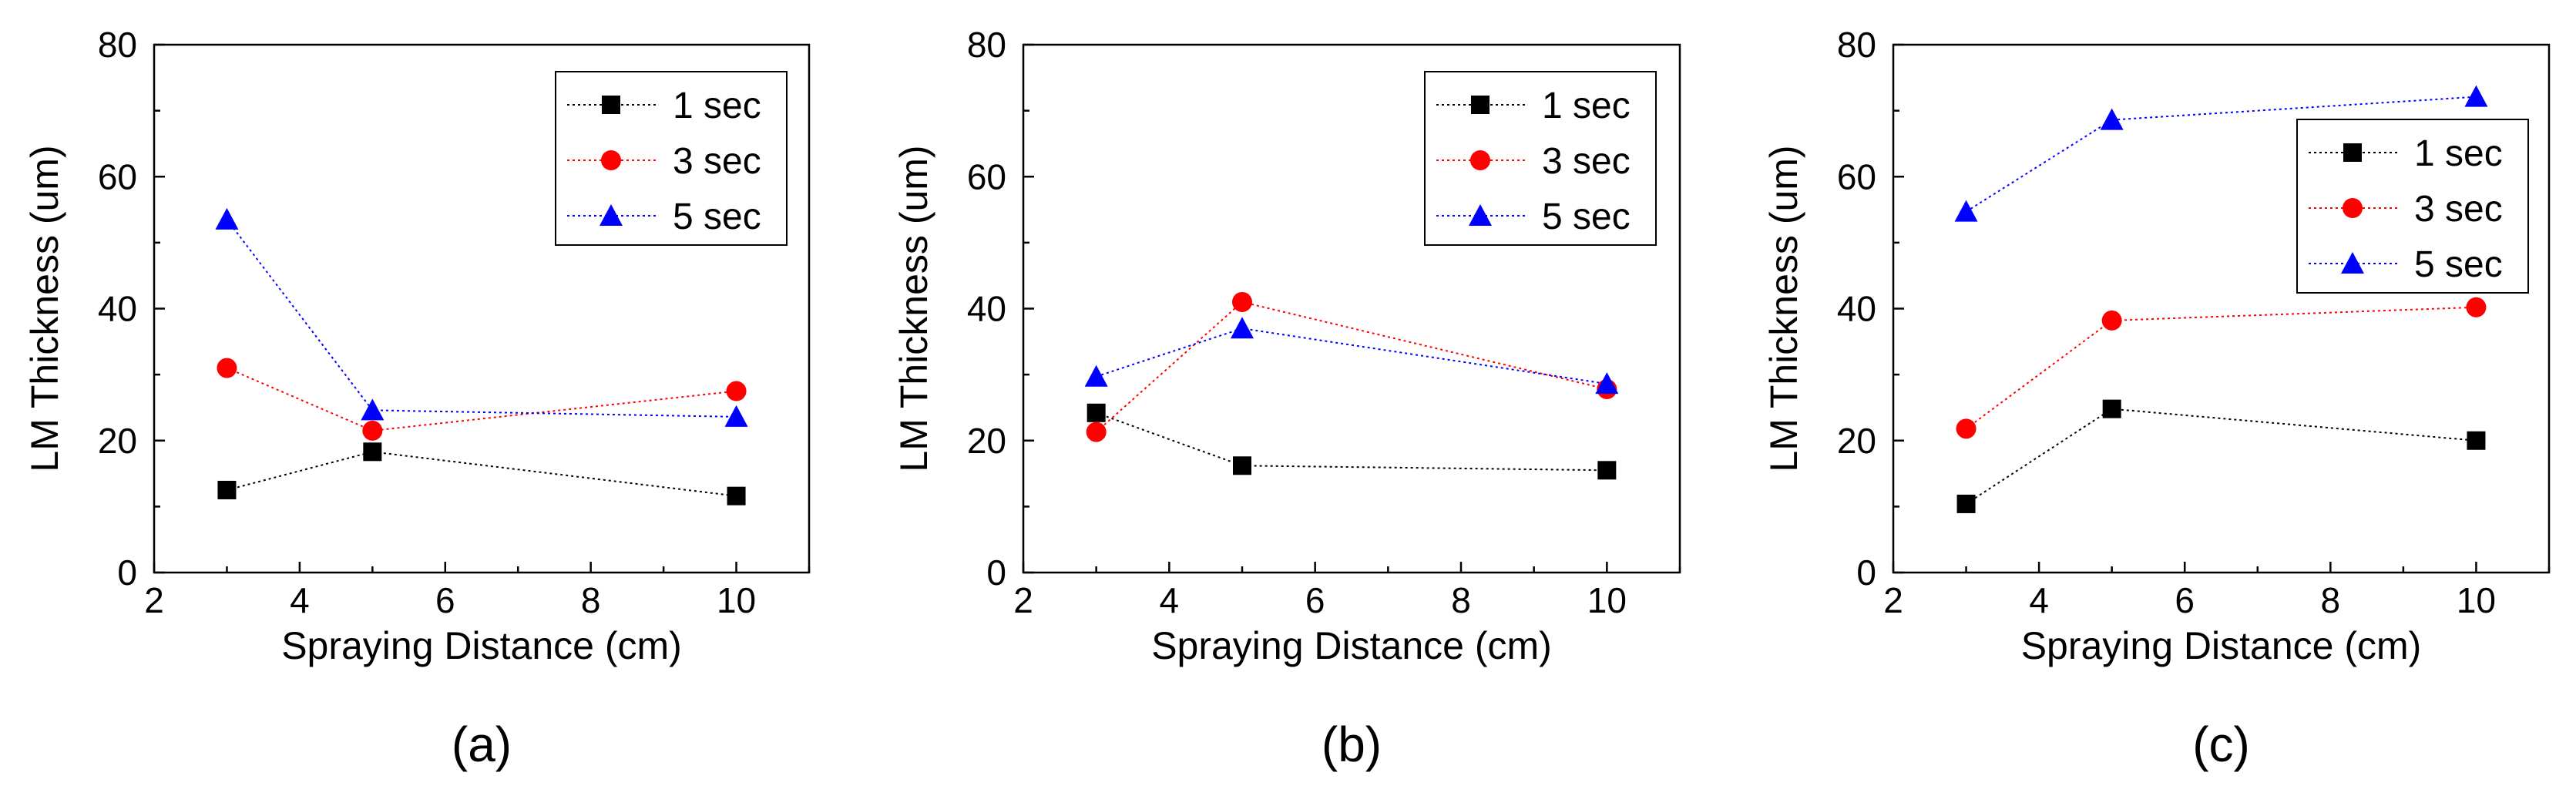  I want to click on panel-label: (c), so click(2221, 744).